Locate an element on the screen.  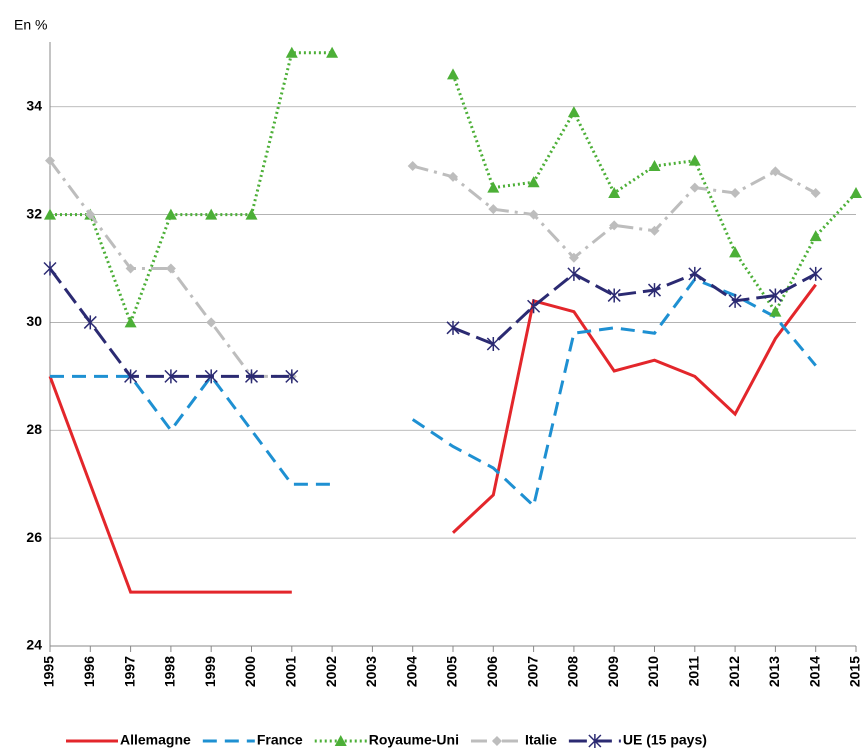
x-tick-label: 2015 is located at coordinates (855, 671).